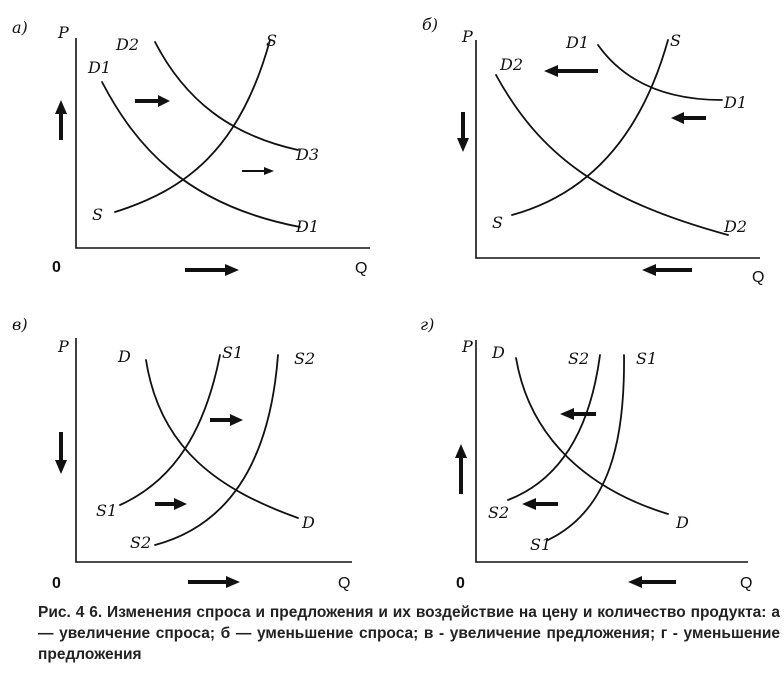 This screenshot has height=682, width=784. What do you see at coordinates (735, 226) in the screenshot?
I see `panel-b-label-d2-end: D2` at bounding box center [735, 226].